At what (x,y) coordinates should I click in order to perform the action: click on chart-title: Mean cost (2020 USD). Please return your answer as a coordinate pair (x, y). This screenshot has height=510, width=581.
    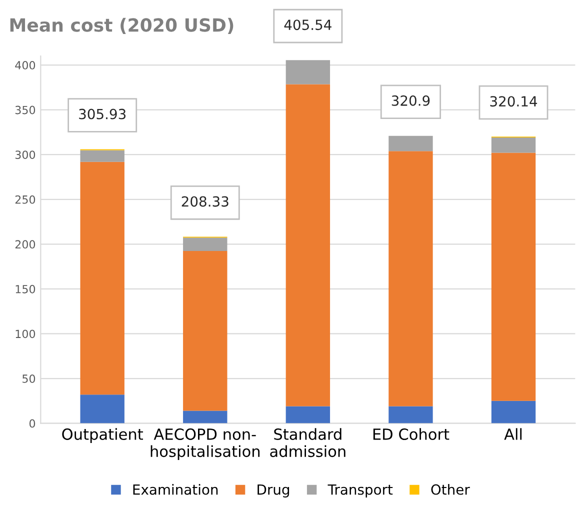
    Looking at the image, I should click on (122, 26).